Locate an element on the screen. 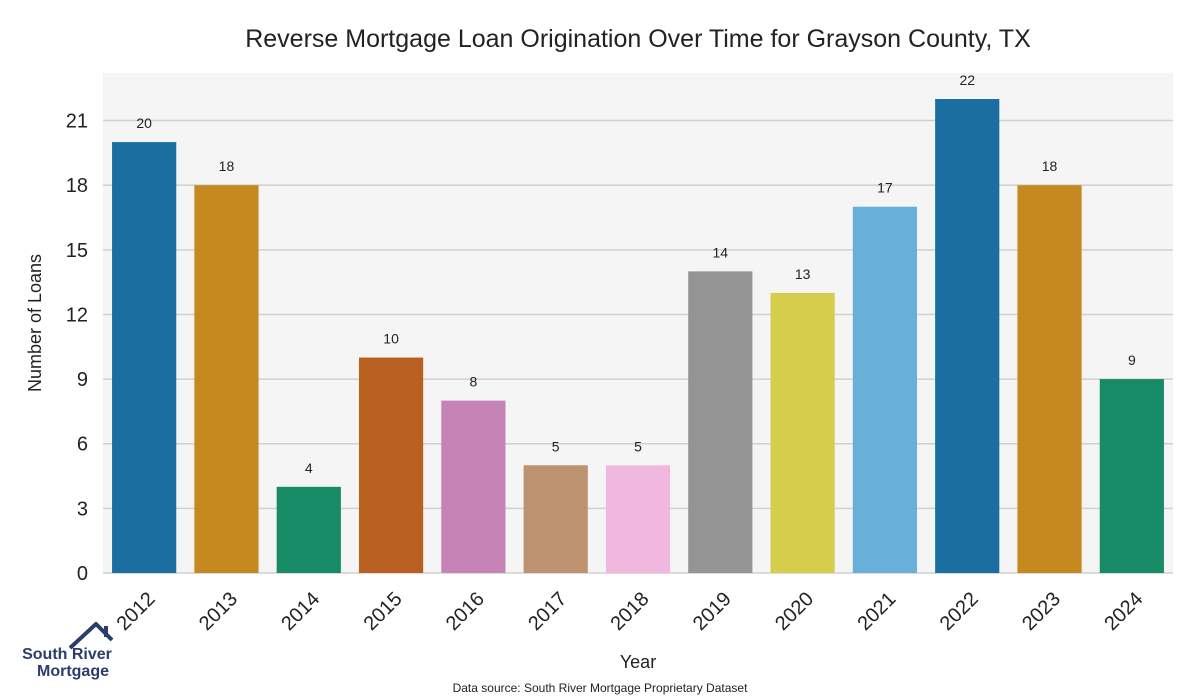 Image resolution: width=1200 pixels, height=700 pixels. x-tick-label: 2012 is located at coordinates (136, 611).